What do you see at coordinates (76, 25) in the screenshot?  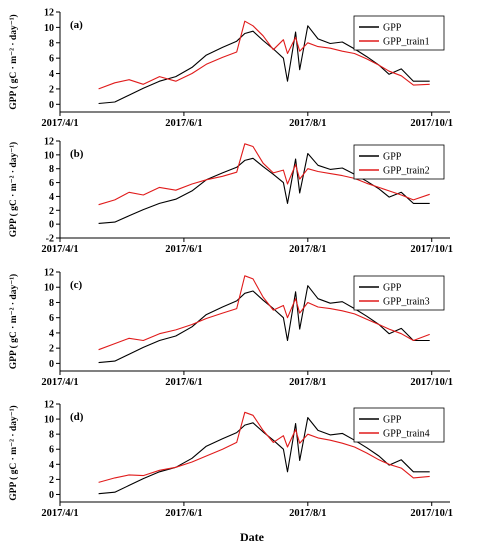 I see `panel-label: (a)` at bounding box center [76, 25].